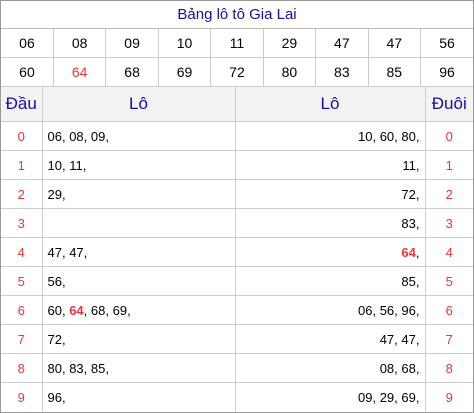  Describe the element at coordinates (139, 165) in the screenshot. I see `lo-left-cell: 10, 11,` at that location.